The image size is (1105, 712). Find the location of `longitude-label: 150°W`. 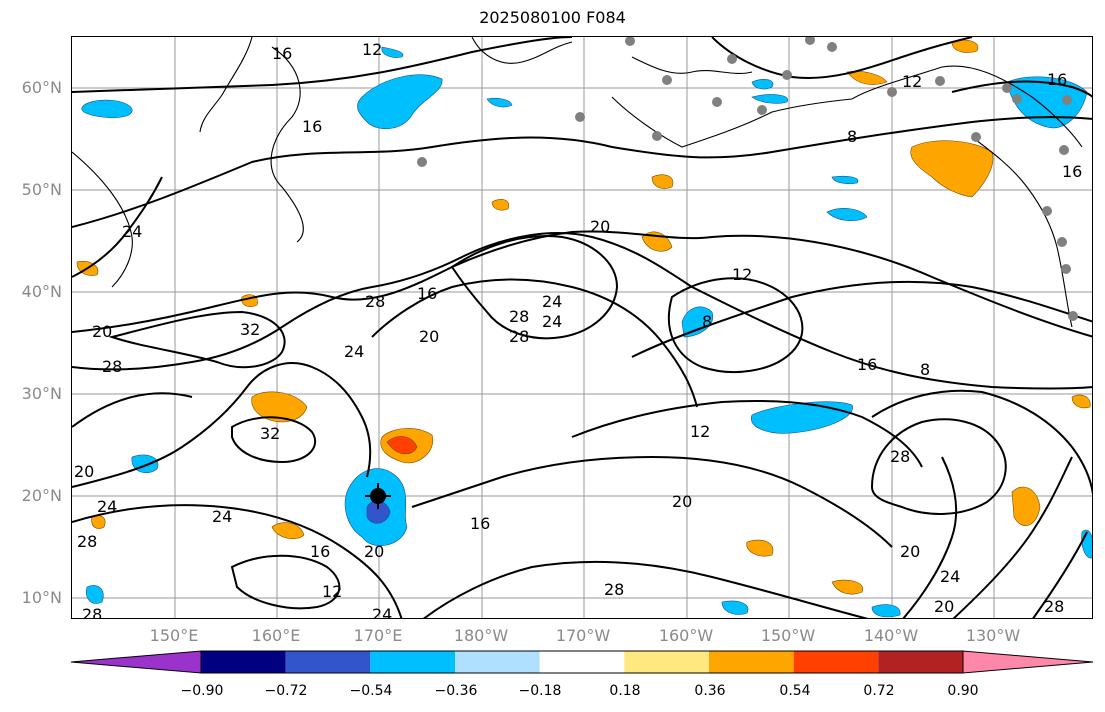

longitude-label: 150°W is located at coordinates (788, 635).